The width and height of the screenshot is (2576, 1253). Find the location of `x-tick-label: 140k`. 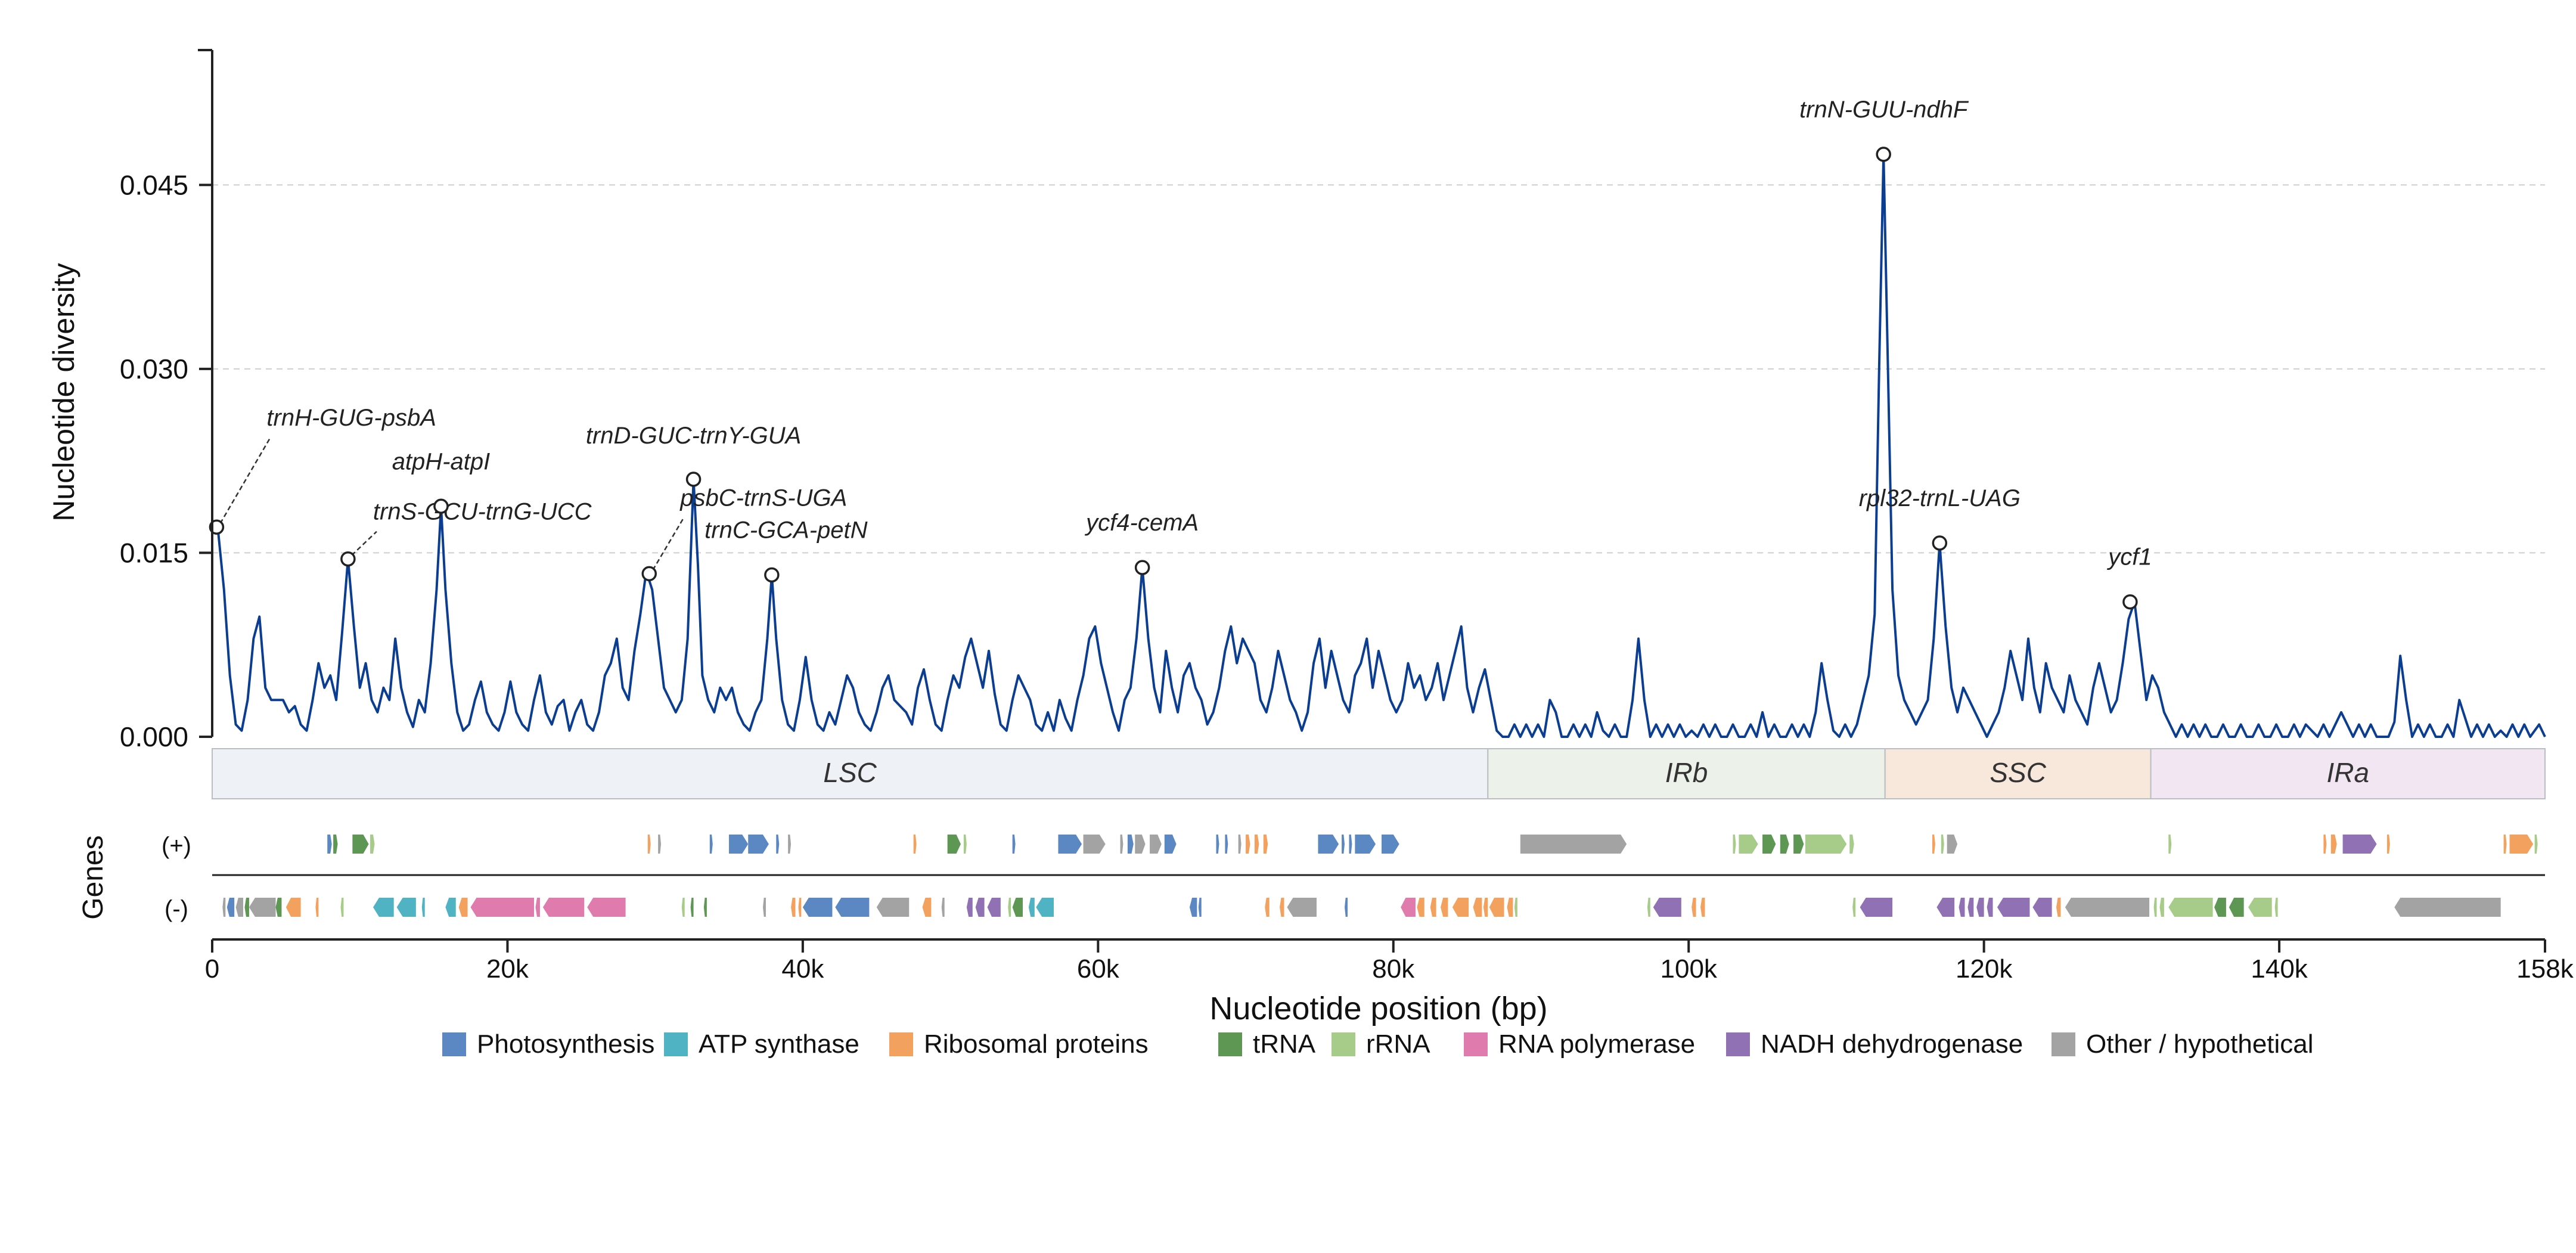

x-tick-label: 140k is located at coordinates (2280, 969).